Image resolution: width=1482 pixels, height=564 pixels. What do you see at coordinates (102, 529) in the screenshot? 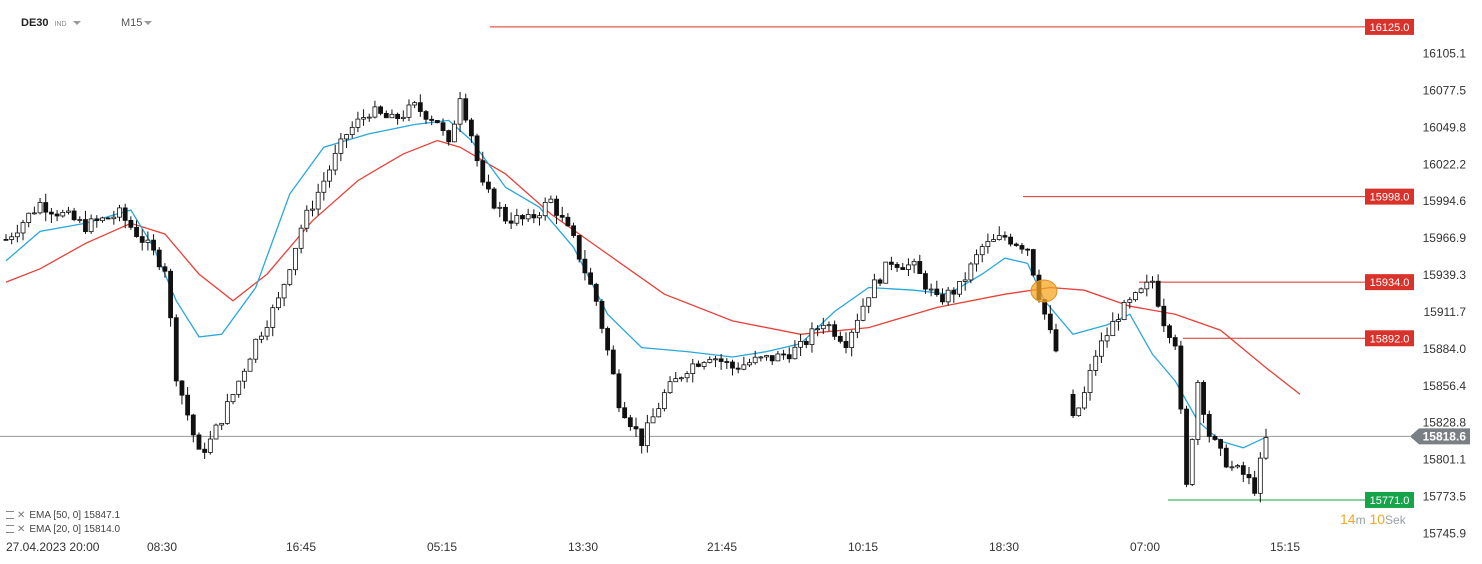
I see `ema20-legend-value: 15814.0` at bounding box center [102, 529].